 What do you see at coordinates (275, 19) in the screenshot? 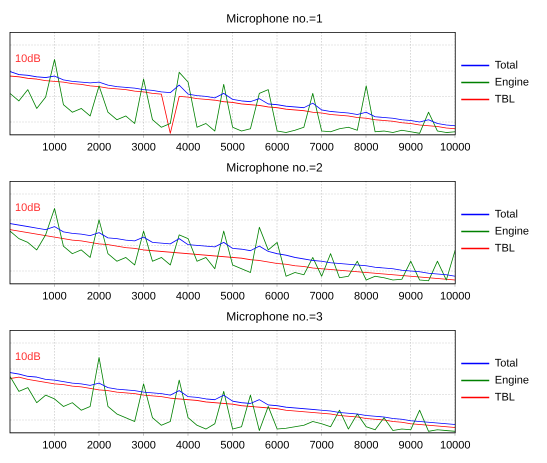
I see `chart-title: Microphone no.=1` at bounding box center [275, 19].